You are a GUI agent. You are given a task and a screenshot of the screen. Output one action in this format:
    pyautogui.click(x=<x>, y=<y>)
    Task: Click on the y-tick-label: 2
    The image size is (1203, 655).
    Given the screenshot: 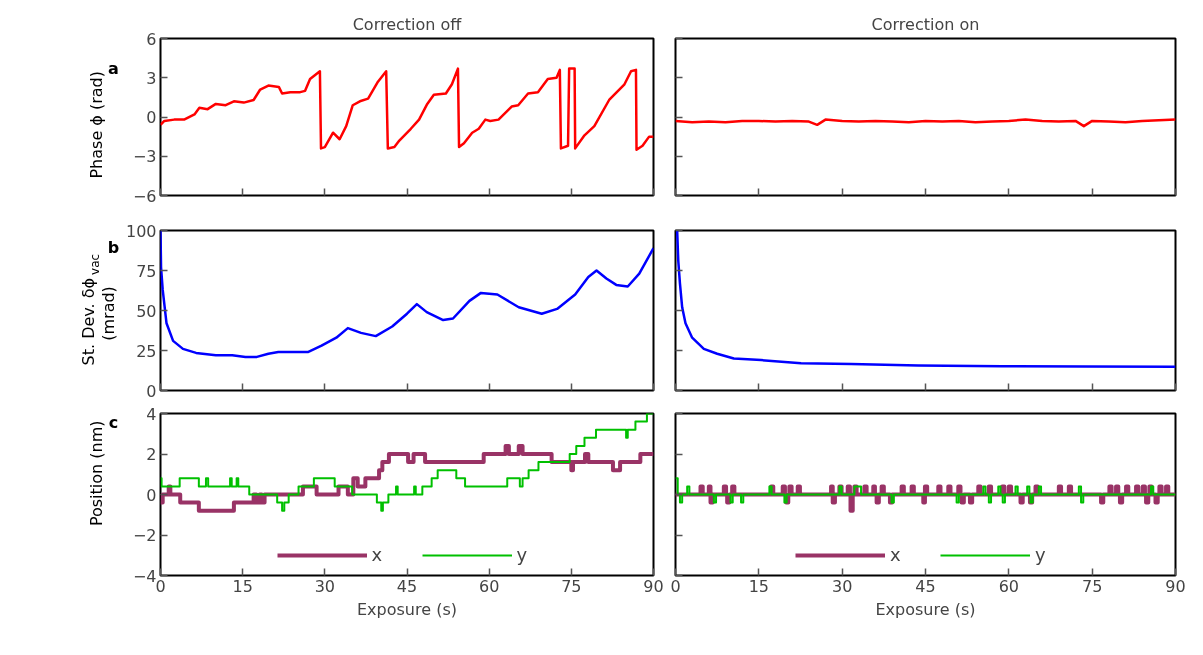 What is the action you would take?
    pyautogui.click(x=151, y=454)
    